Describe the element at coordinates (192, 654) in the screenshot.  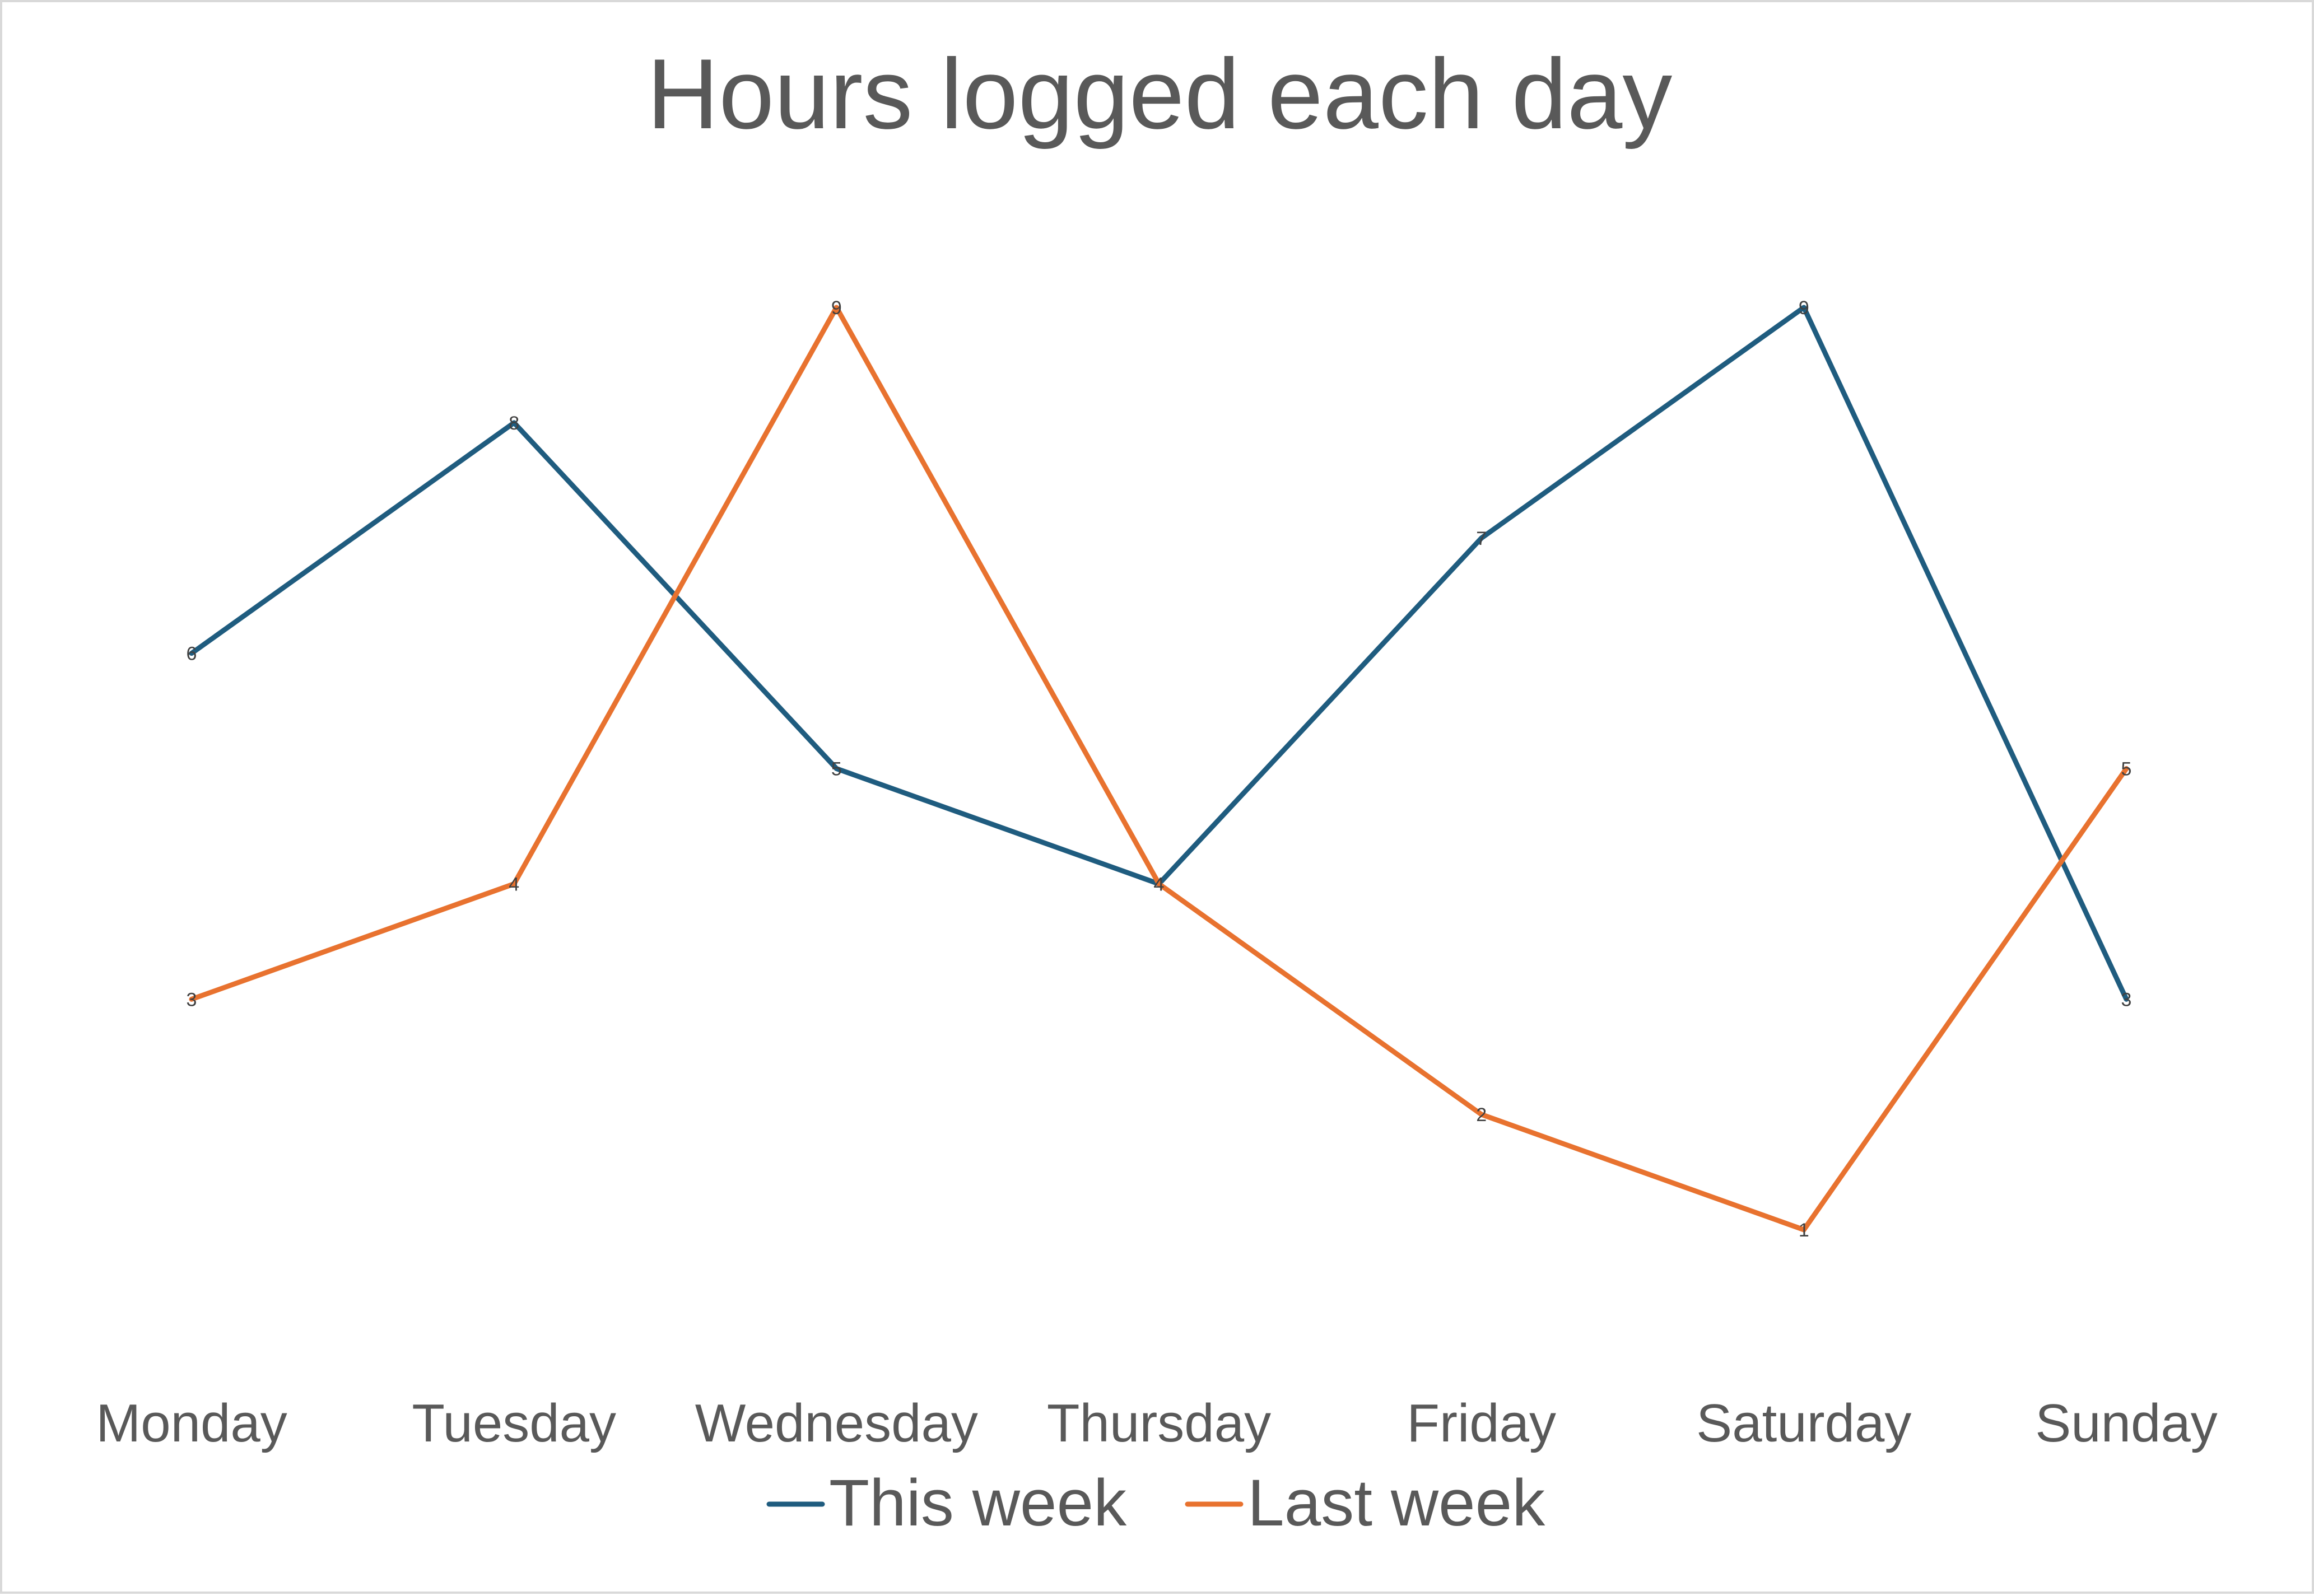
I see `data-label-this-week-monday: 6` at that location.